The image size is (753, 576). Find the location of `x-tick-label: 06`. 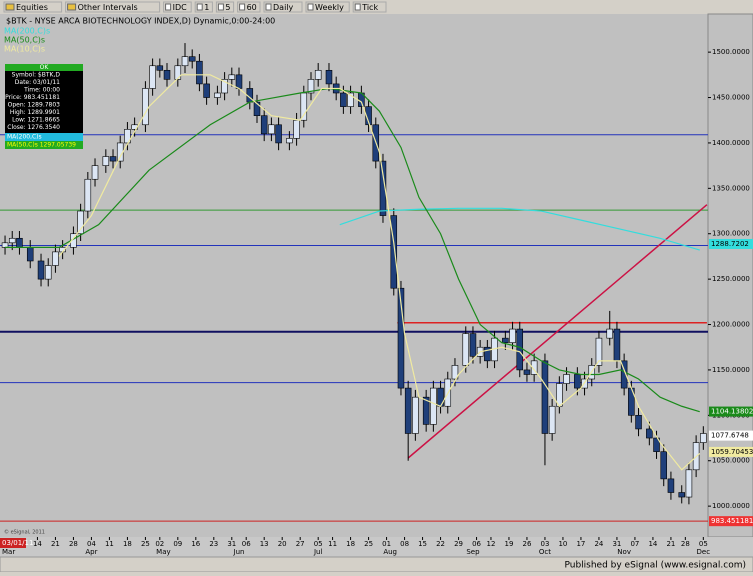

x-tick-label: 06 is located at coordinates (476, 544).